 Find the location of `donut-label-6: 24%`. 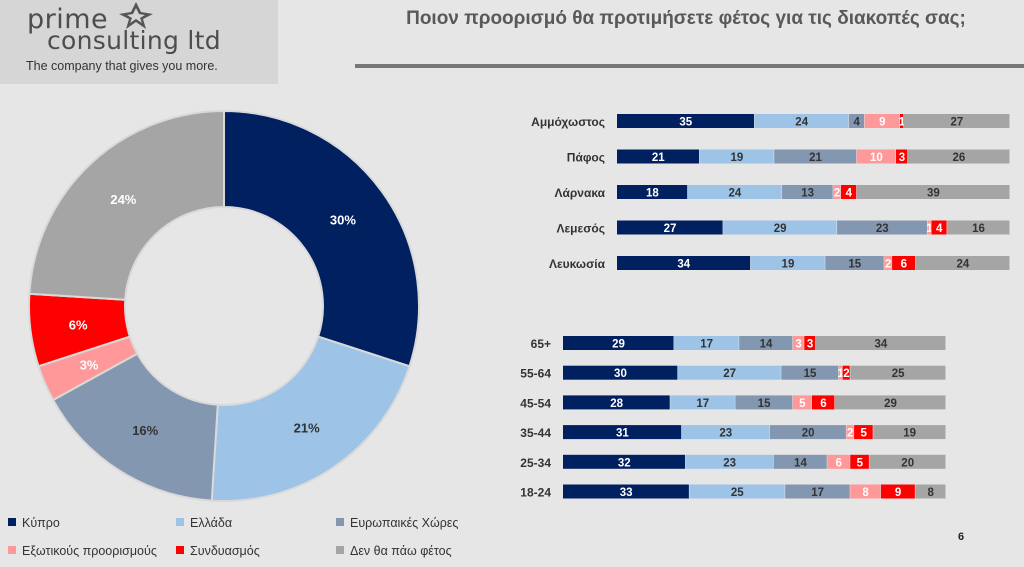

donut-label-6: 24% is located at coordinates (123, 199).